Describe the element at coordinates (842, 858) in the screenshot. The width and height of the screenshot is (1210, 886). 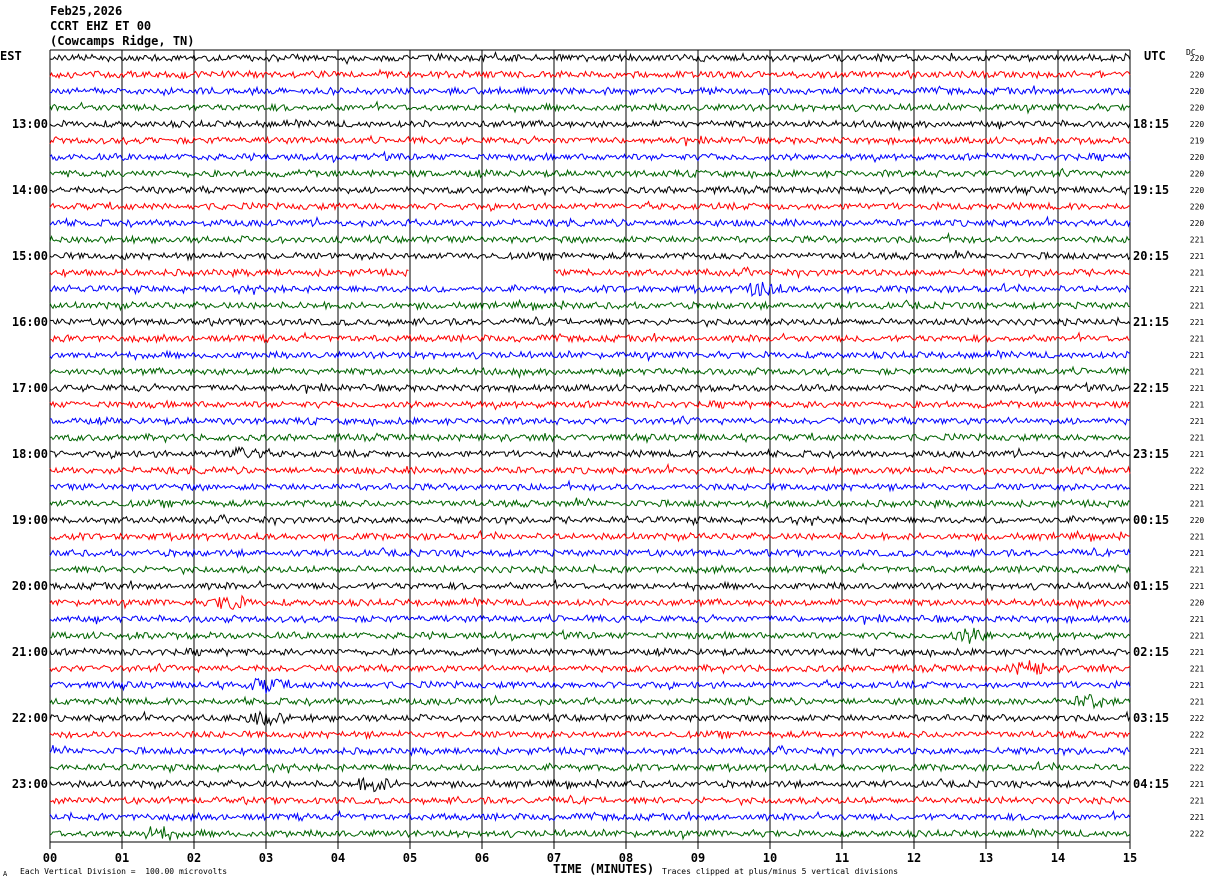
I see `x-tick-label-11: 11` at that location.